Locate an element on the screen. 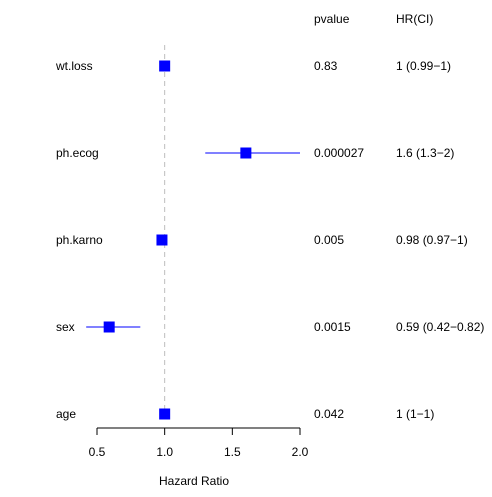 The height and width of the screenshot is (497, 492). forest-row: wt.loss 0.83 1 (0.99−1) is located at coordinates (253, 66).